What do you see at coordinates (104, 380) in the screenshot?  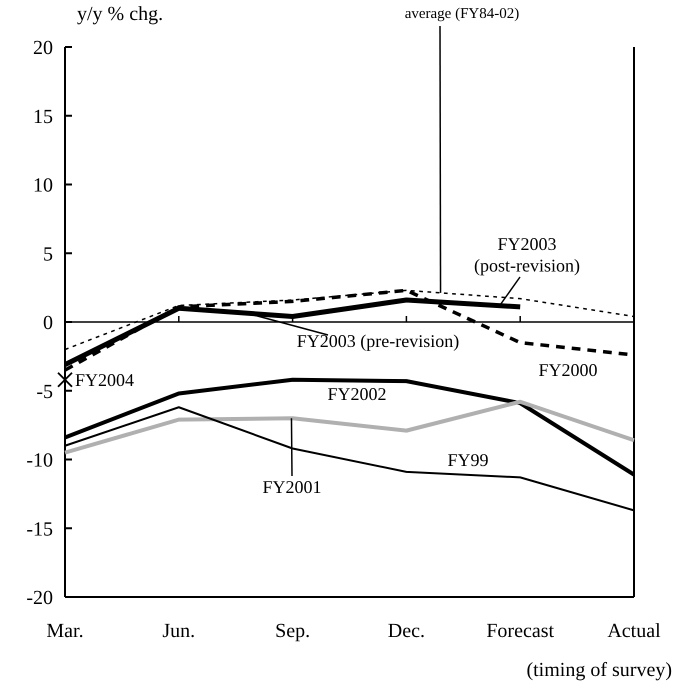 I see `series-label: FY2004` at bounding box center [104, 380].